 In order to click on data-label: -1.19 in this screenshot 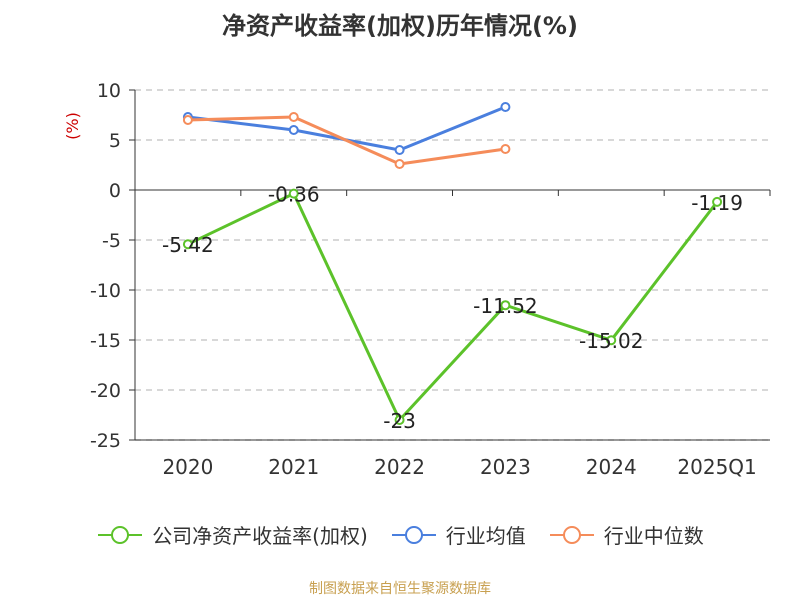, I will do `click(717, 203)`.